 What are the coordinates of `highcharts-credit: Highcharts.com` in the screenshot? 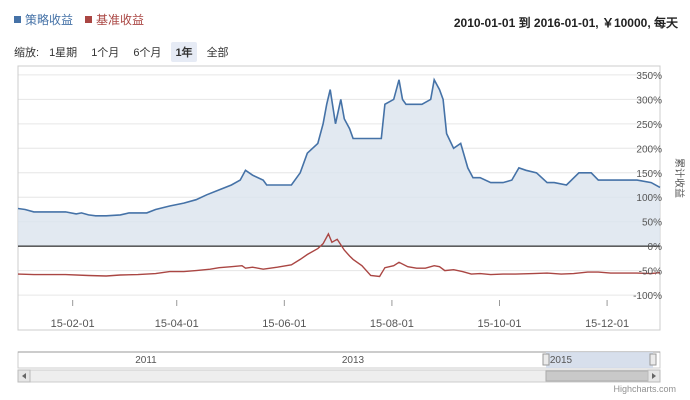 It's located at (644, 389).